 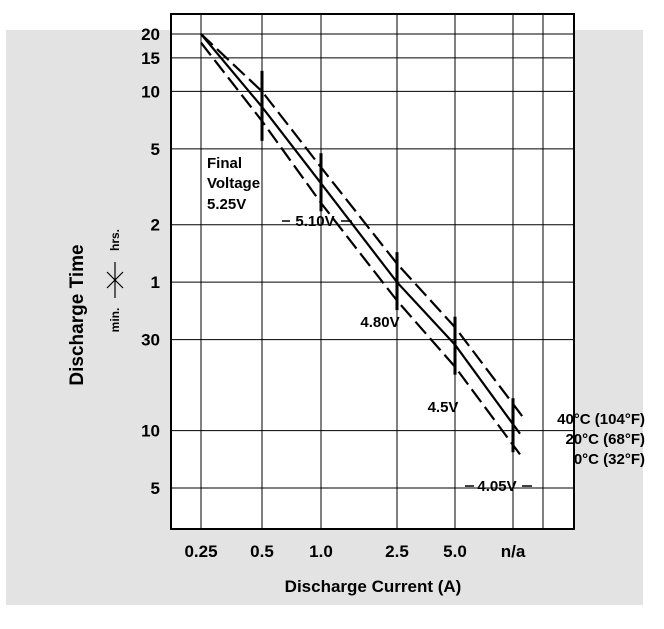 What do you see at coordinates (115, 281) in the screenshot?
I see `unit-switch-marker: hrs. min.` at bounding box center [115, 281].